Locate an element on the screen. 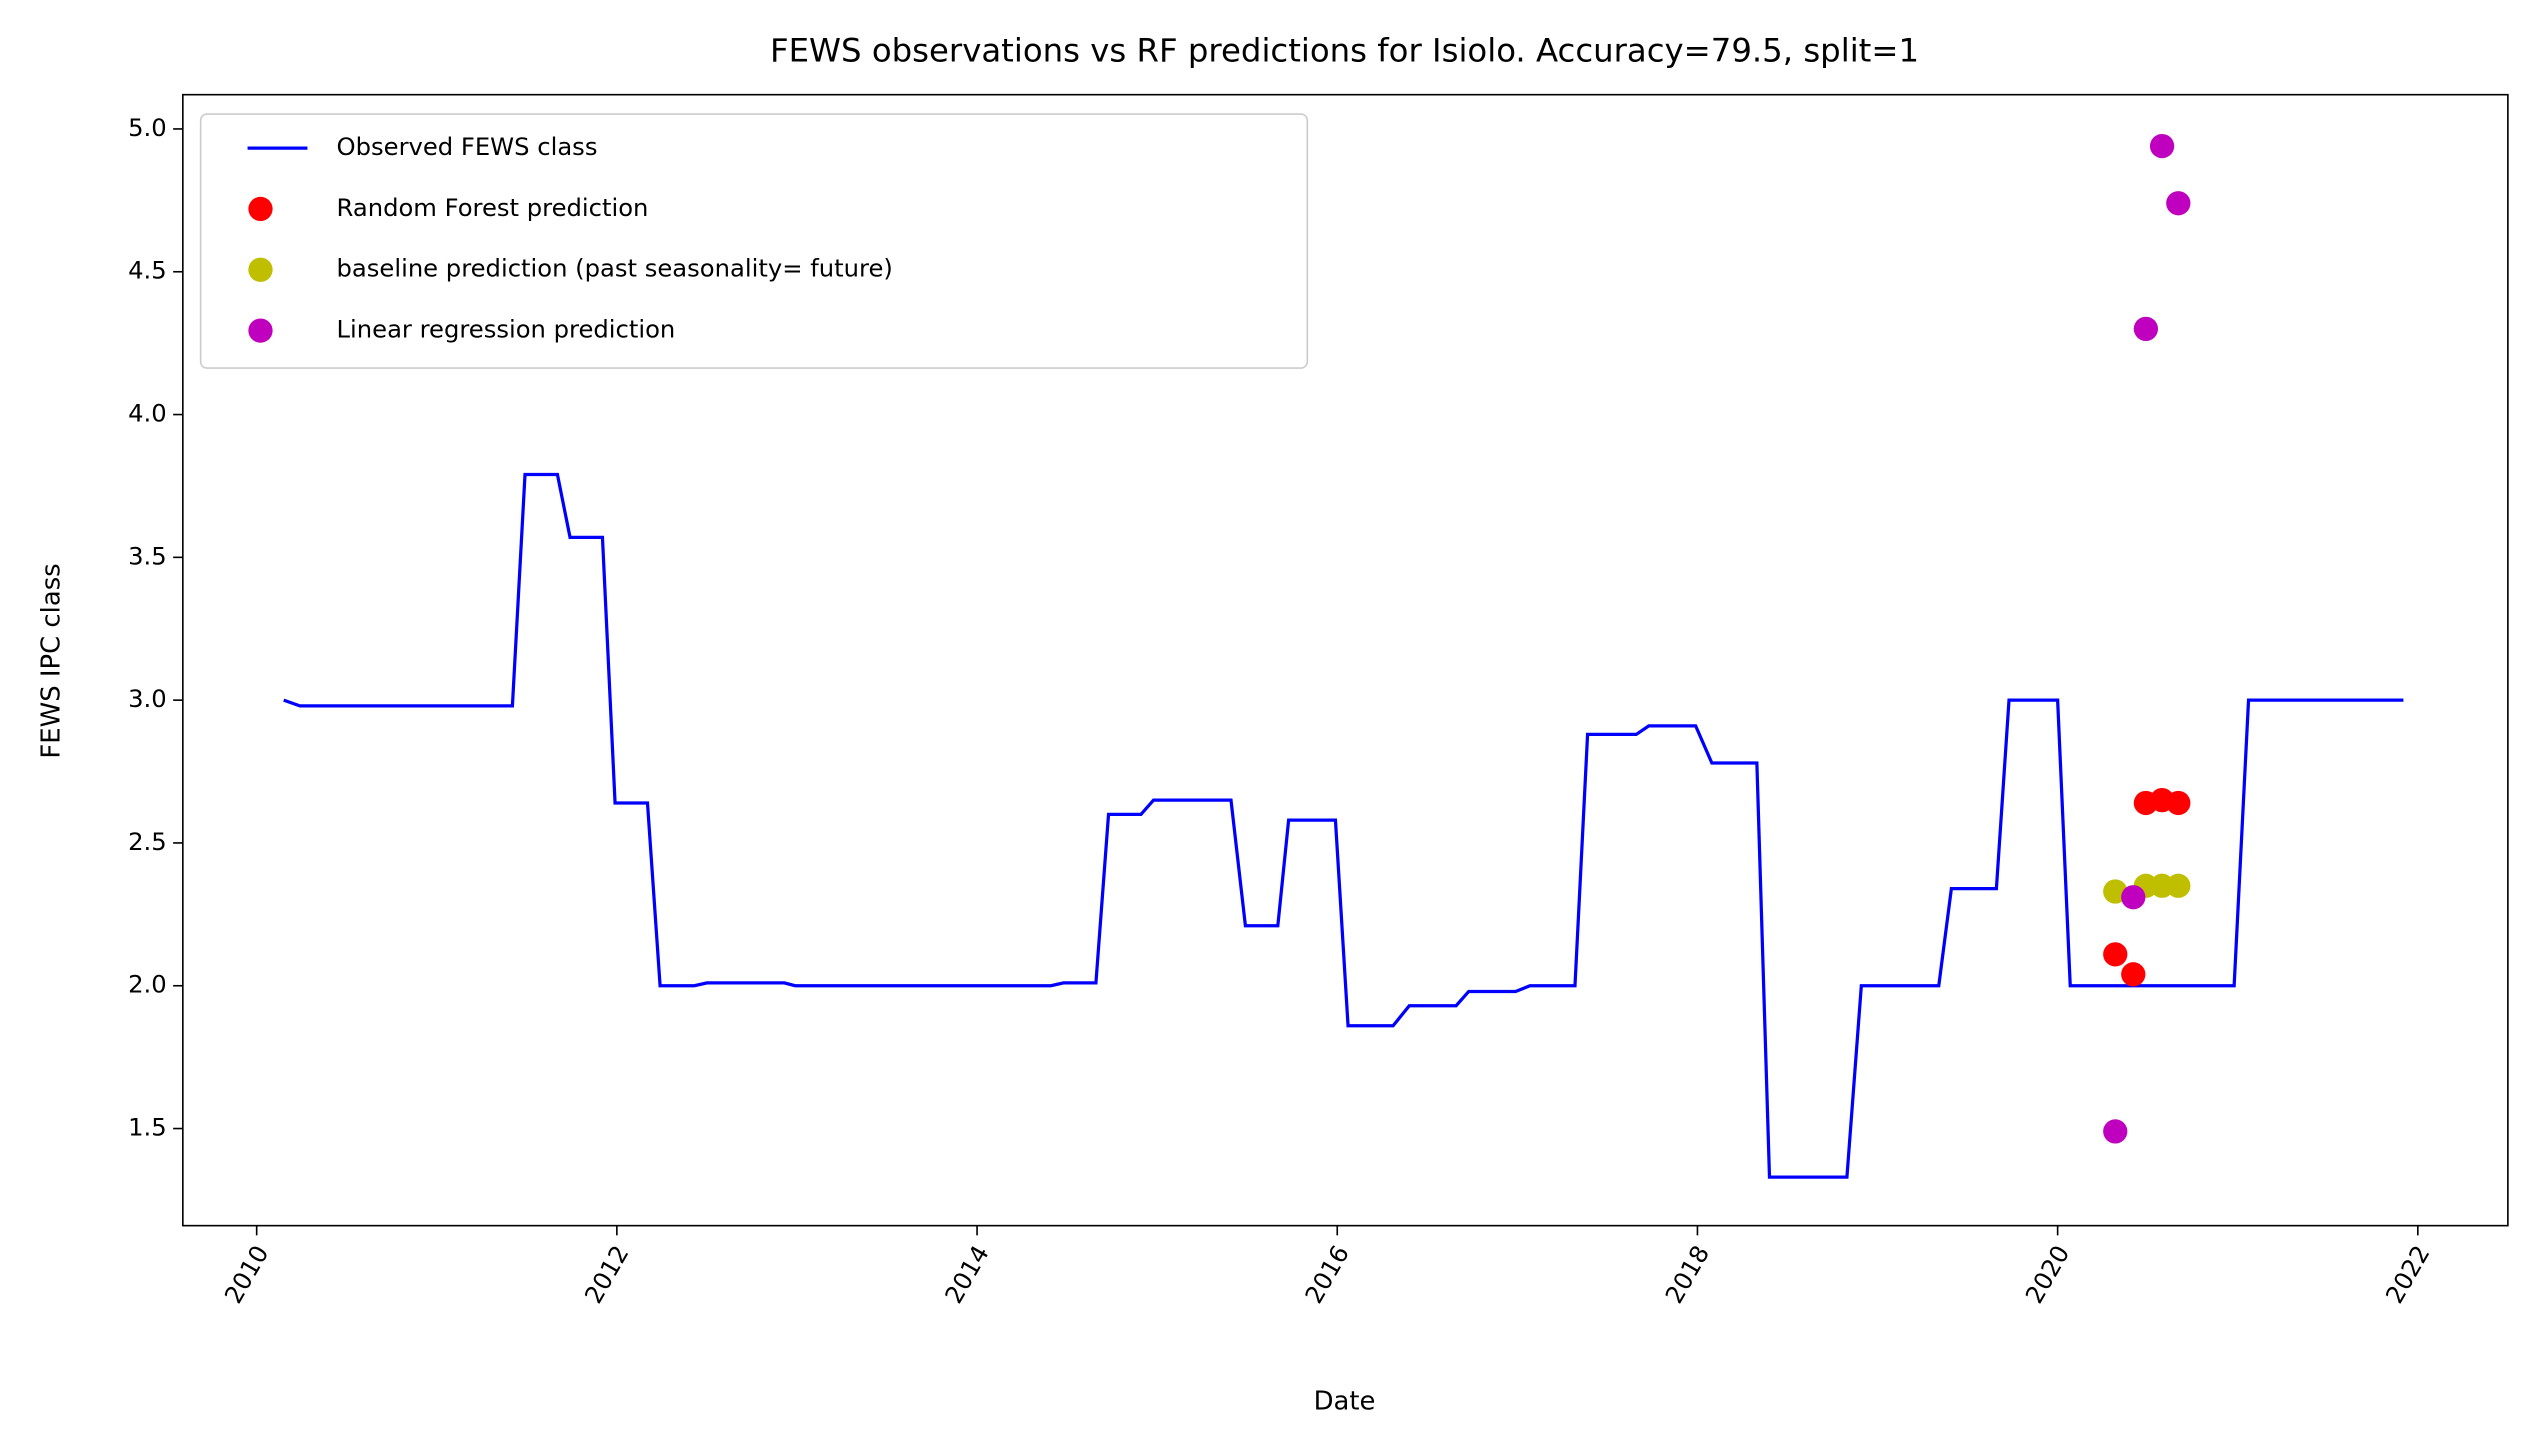  x-tick-label: 2022 is located at coordinates (2408, 1274).